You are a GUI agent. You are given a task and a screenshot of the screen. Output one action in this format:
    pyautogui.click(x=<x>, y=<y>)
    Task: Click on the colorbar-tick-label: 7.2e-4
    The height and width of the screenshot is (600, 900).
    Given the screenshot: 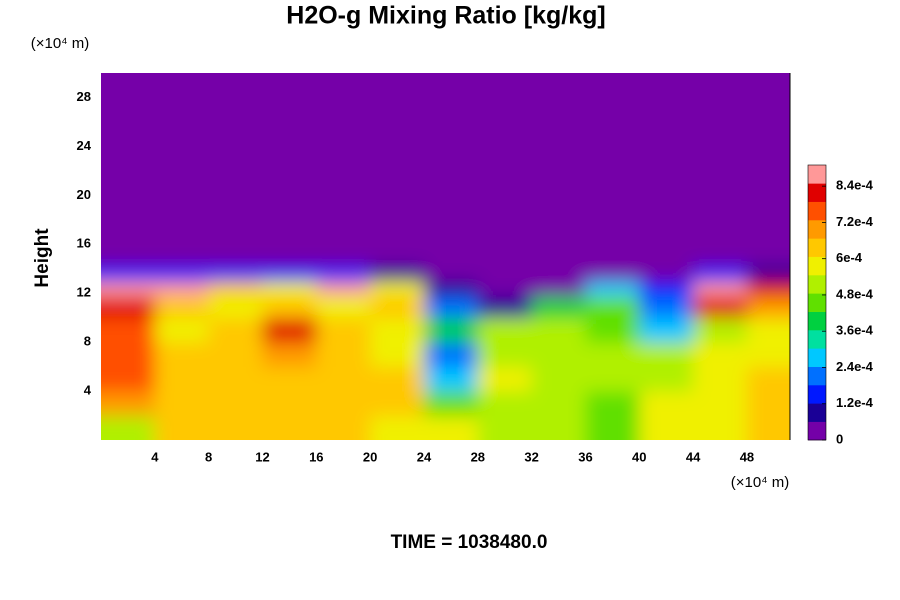 What is the action you would take?
    pyautogui.click(x=855, y=221)
    